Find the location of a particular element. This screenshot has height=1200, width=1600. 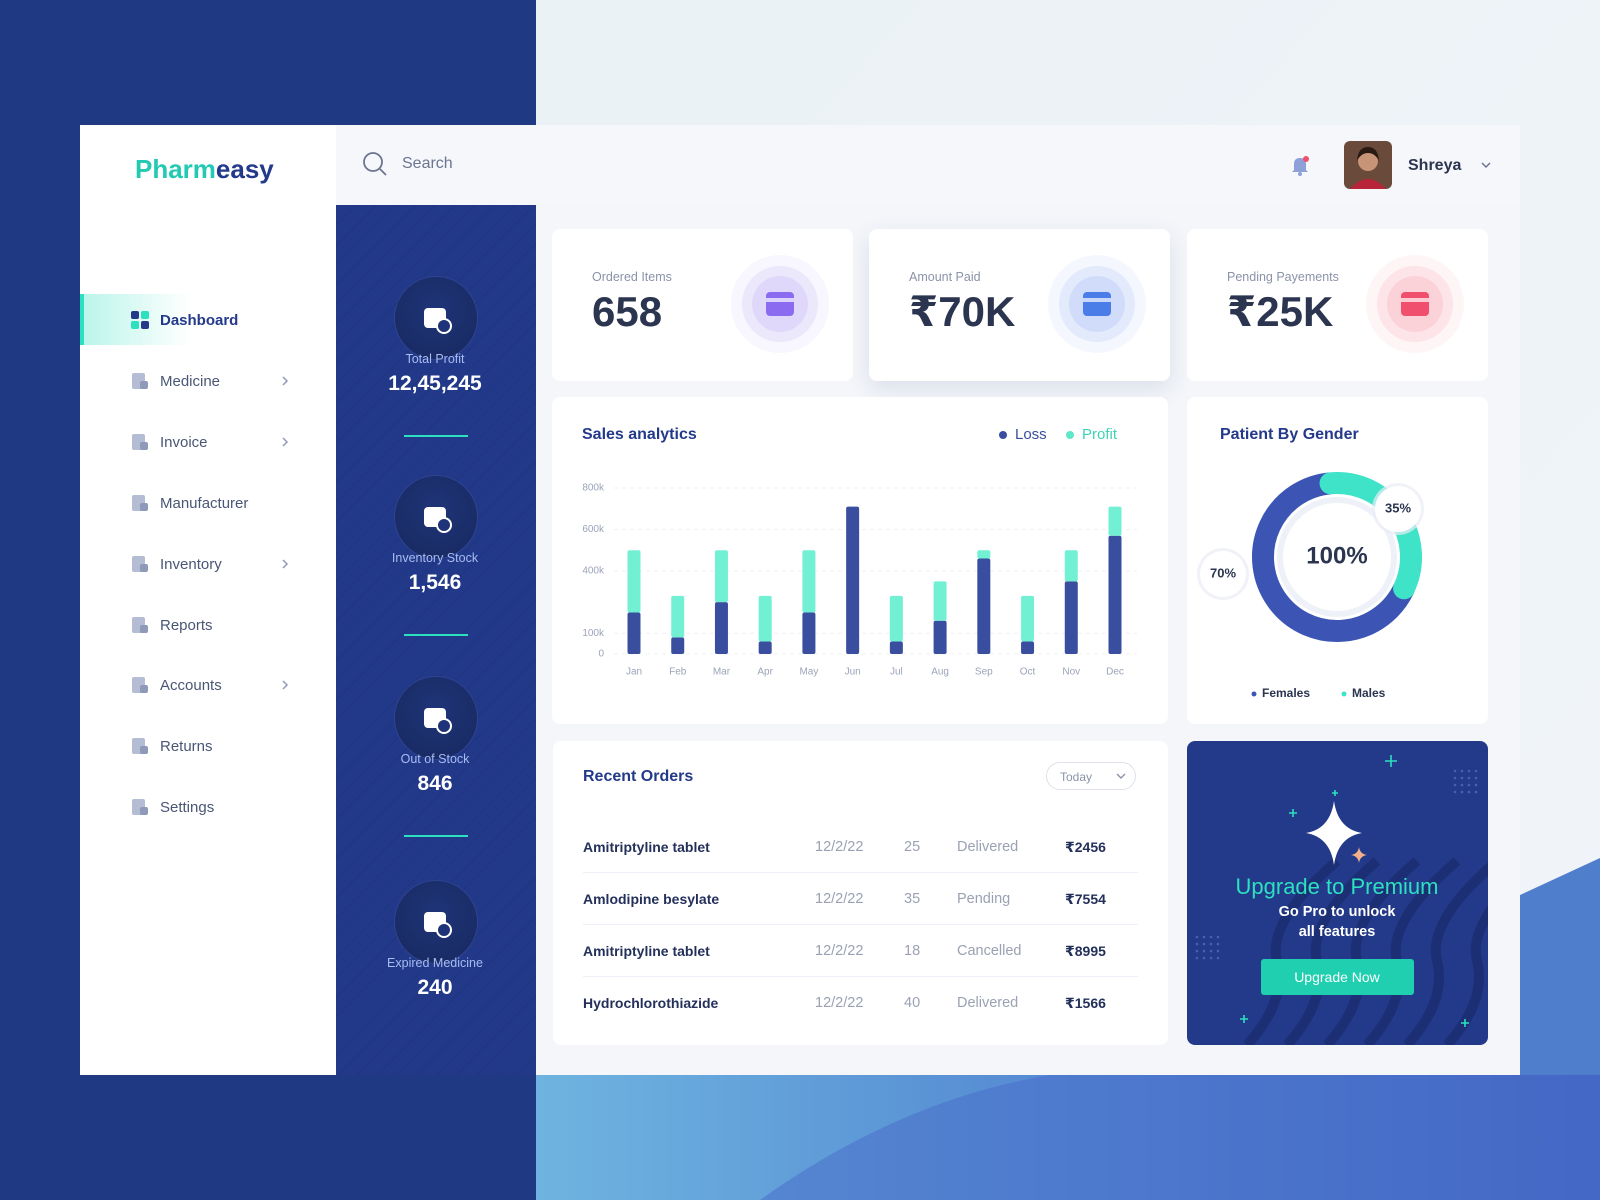

nav-label: Medicine is located at coordinates (190, 381).